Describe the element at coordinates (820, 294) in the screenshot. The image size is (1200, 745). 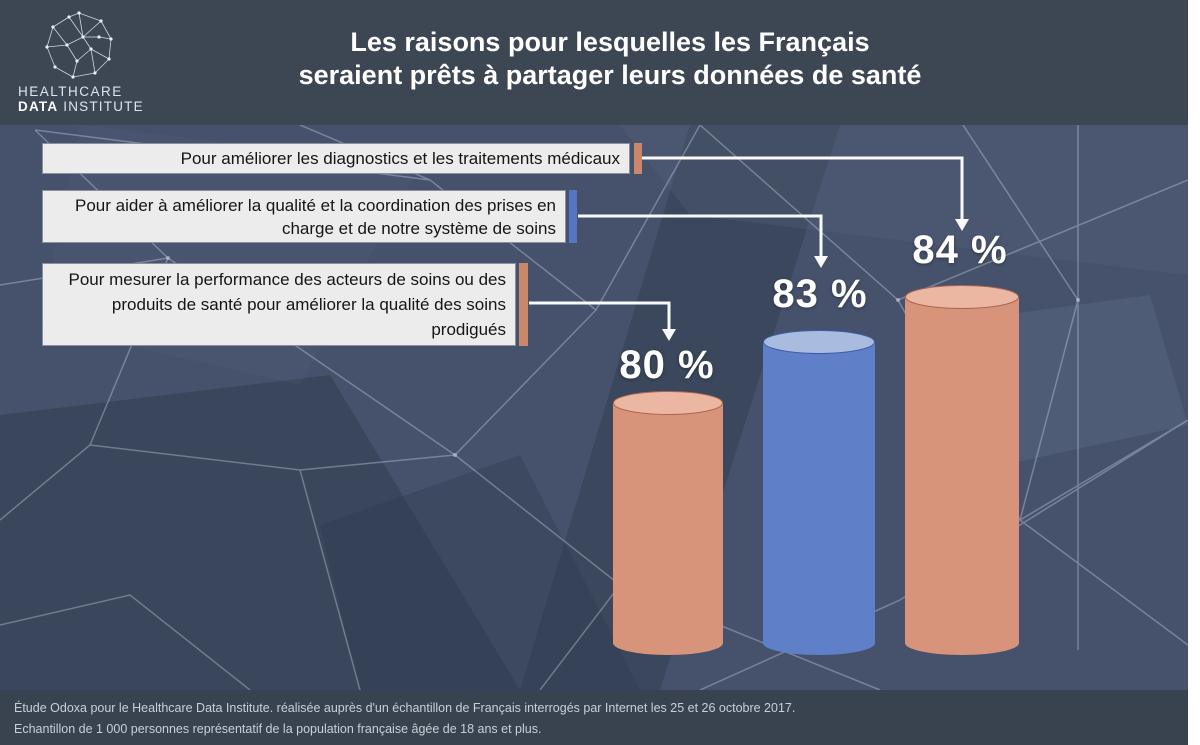
I see `value-label-83: 83 %` at that location.